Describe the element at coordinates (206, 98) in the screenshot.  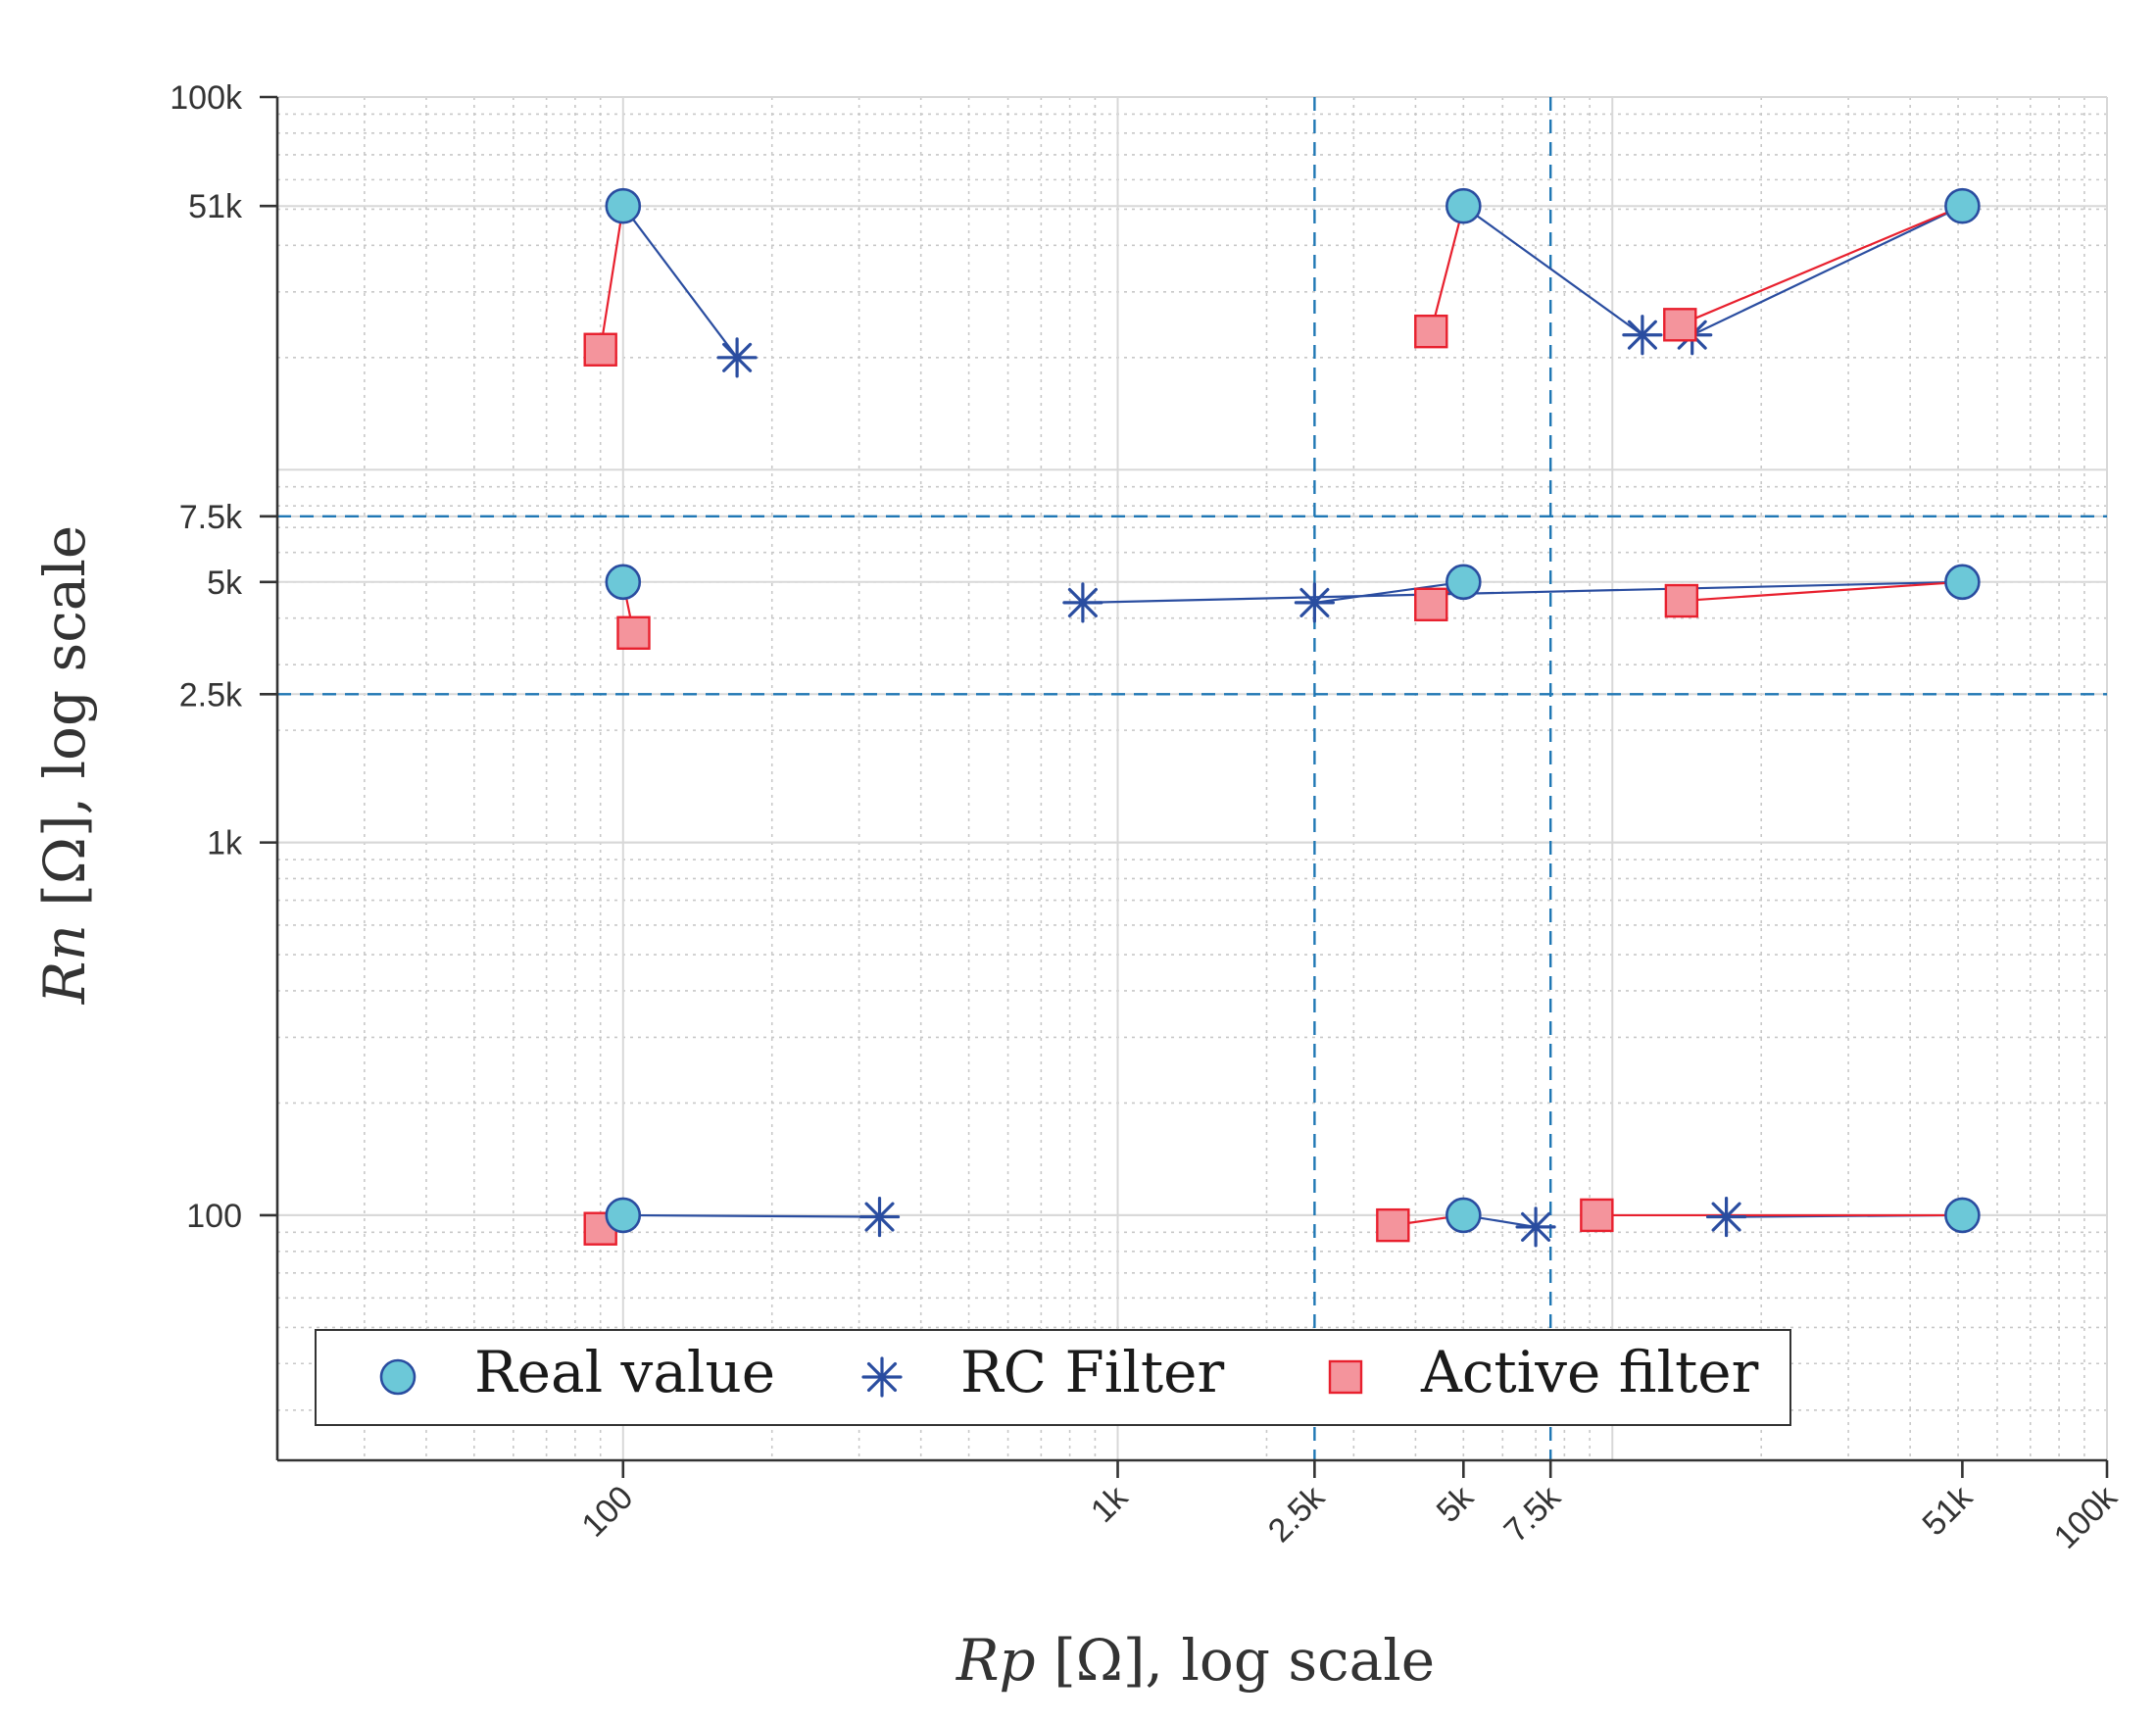
I see `y-tick-label: 100k` at that location.